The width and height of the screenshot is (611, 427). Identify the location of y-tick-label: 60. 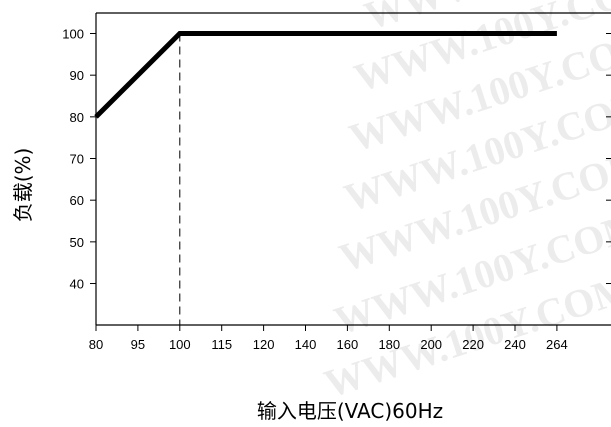
(77, 200).